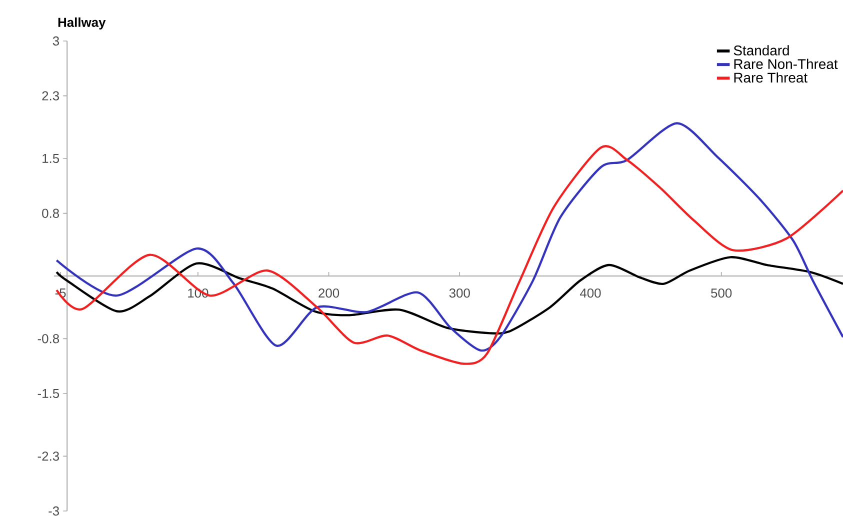 This screenshot has width=843, height=522. What do you see at coordinates (786, 64) in the screenshot?
I see `legend-label: Rare Non-Threat` at bounding box center [786, 64].